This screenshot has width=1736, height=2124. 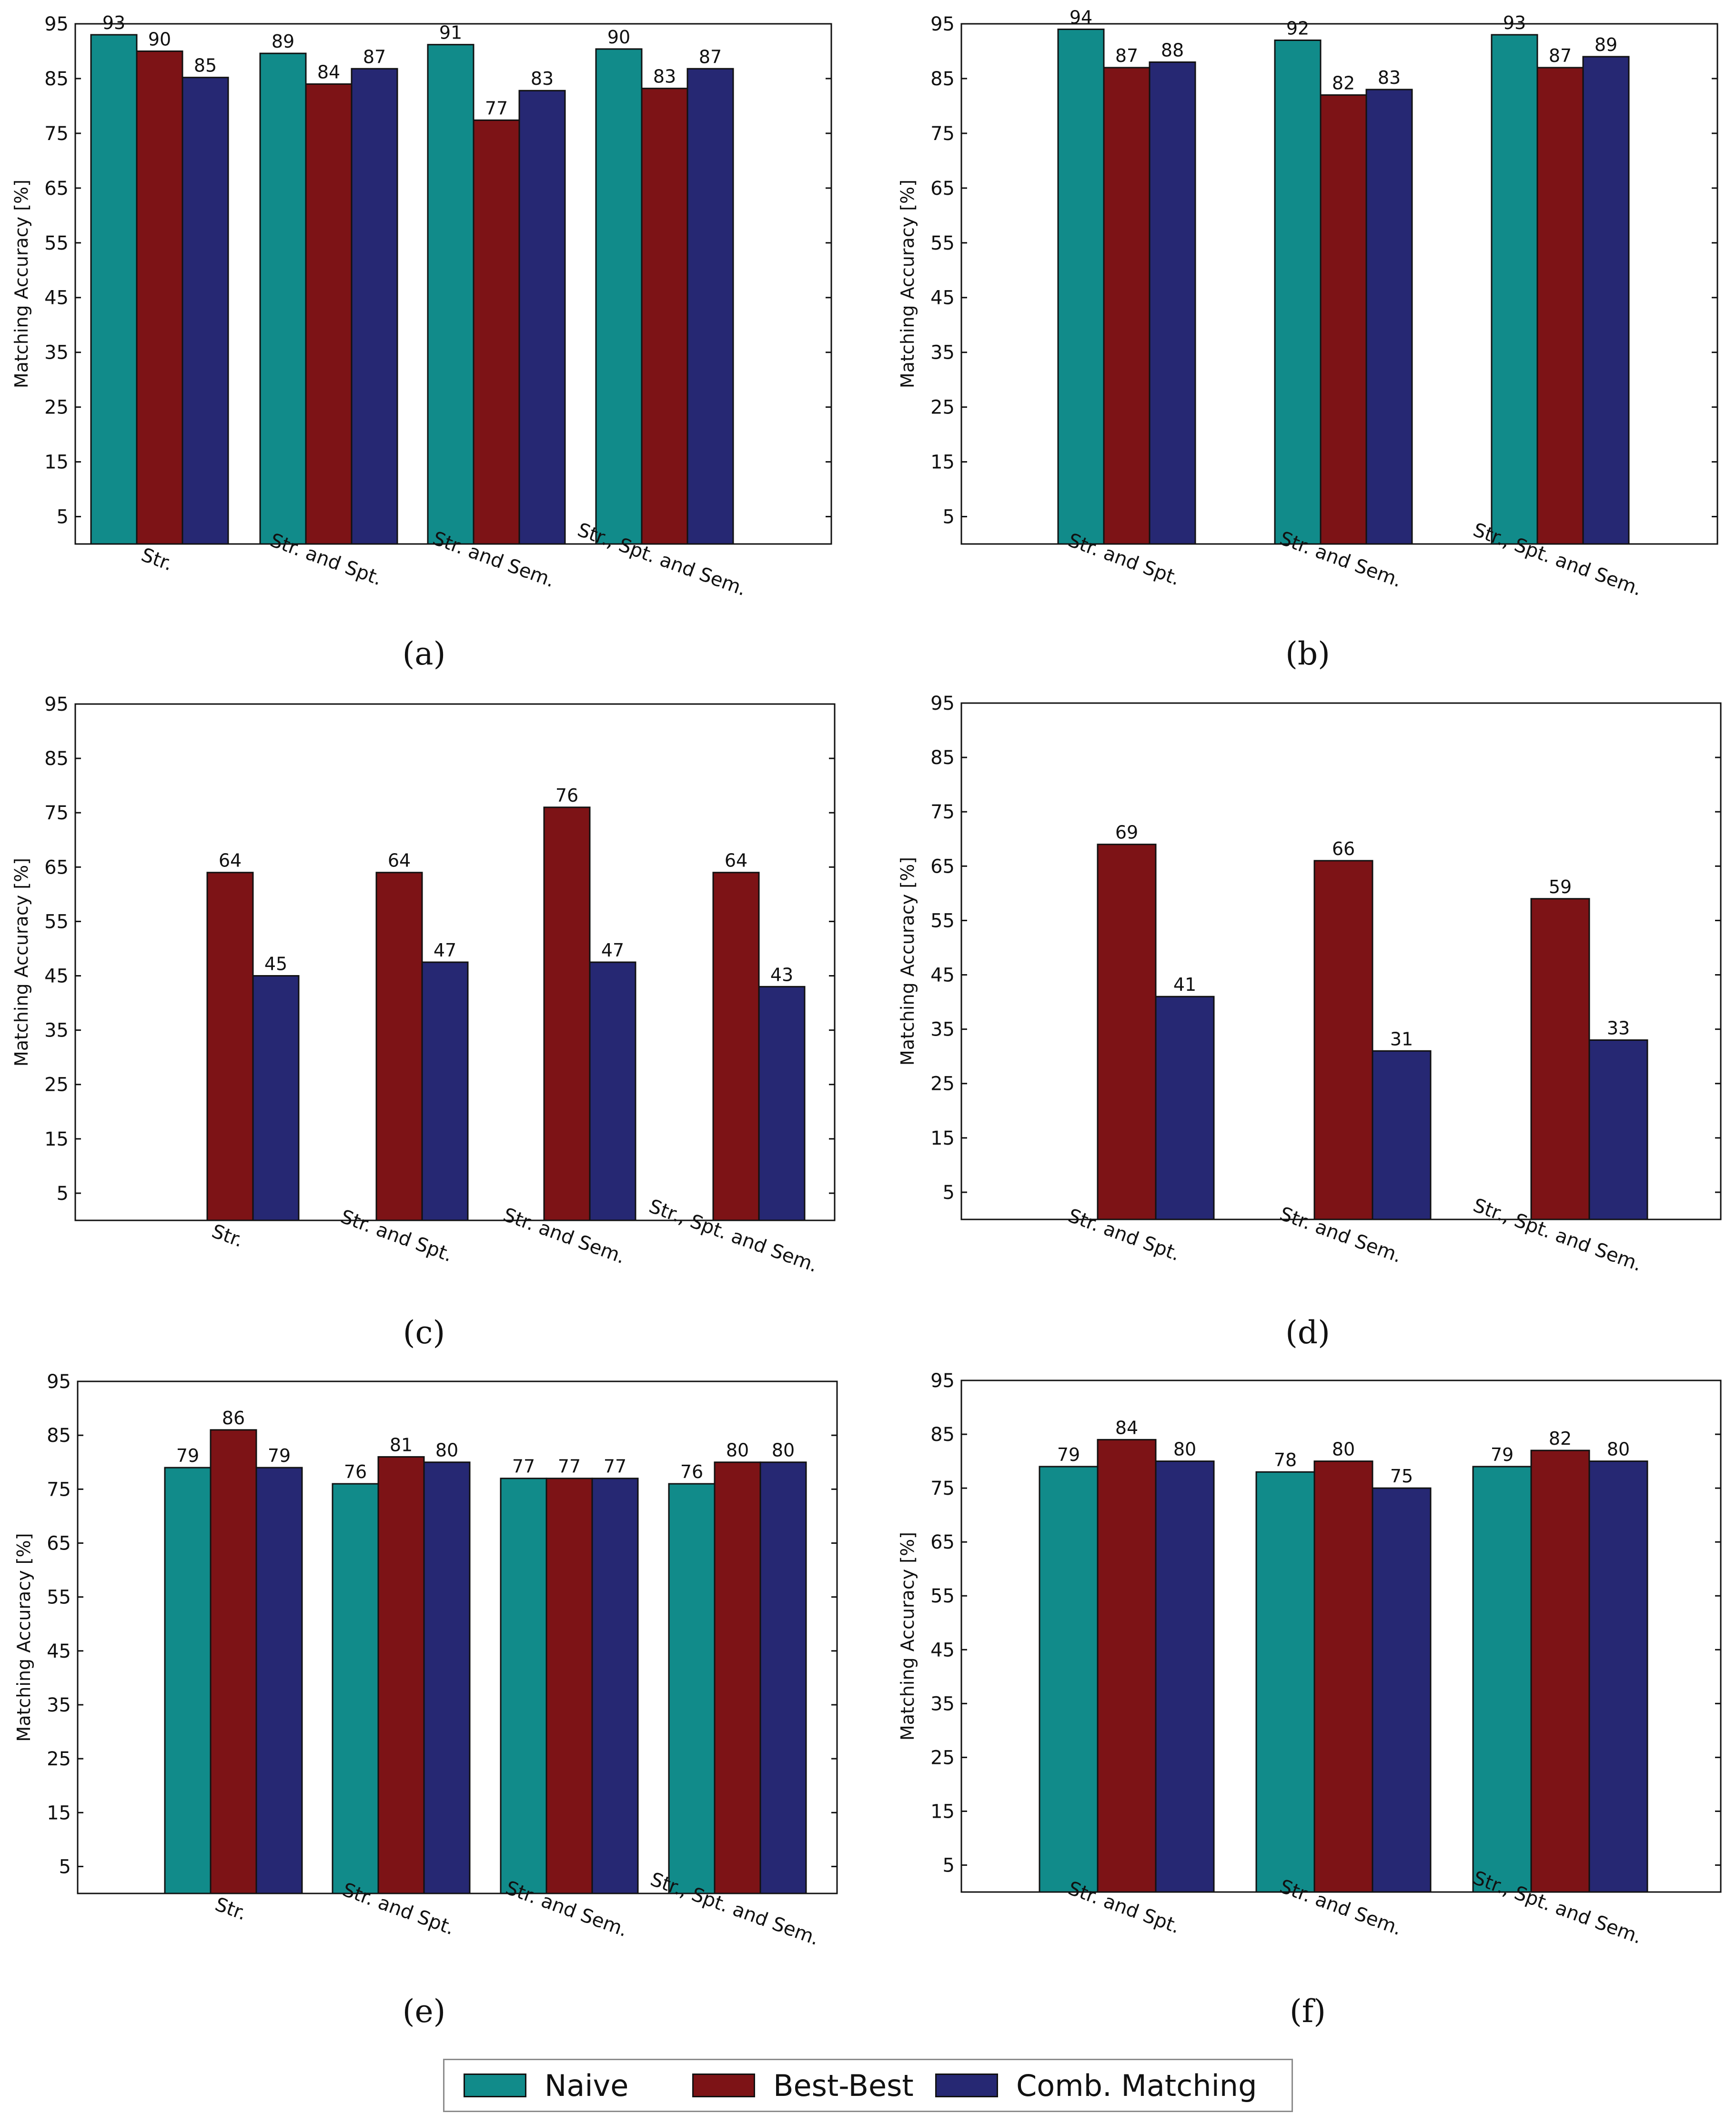 What do you see at coordinates (1126, 1428) in the screenshot?
I see `data-label-best_best-1: 84` at bounding box center [1126, 1428].